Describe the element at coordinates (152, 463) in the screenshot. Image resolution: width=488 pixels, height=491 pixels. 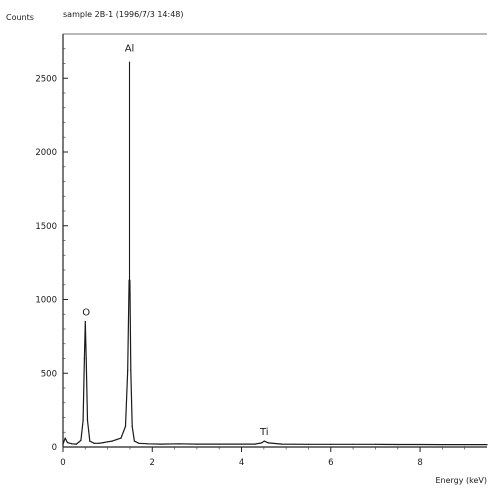
I see `x-tick-label: 2` at that location.